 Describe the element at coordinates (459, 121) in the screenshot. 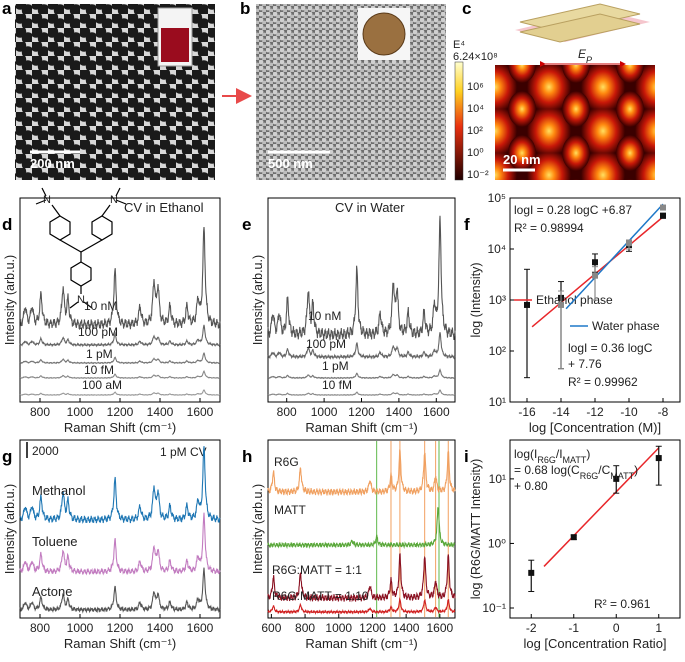

I see `colorbar` at that location.